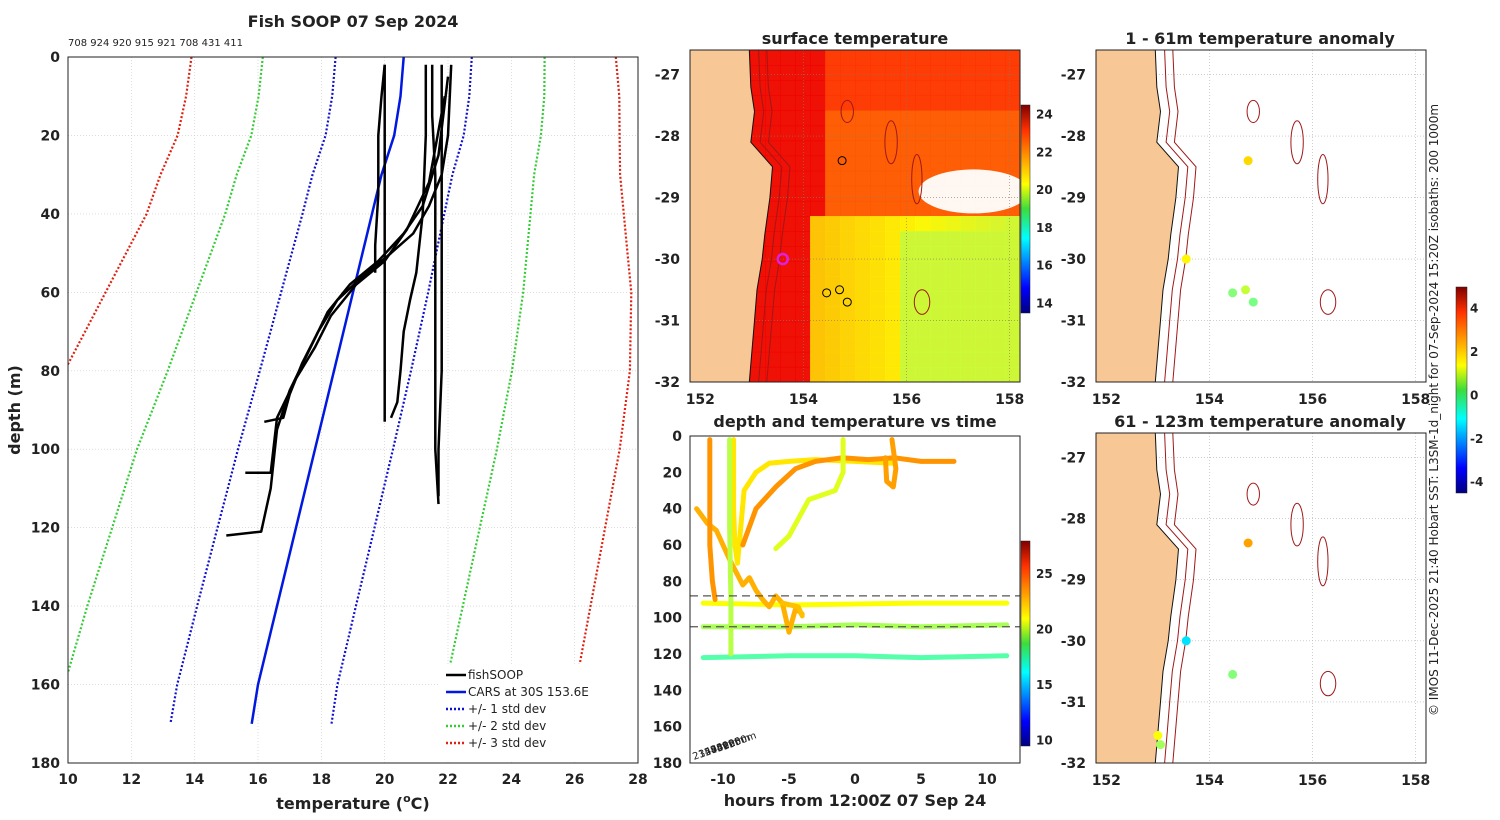  Describe the element at coordinates (1415, 781) in the screenshot. I see `map-x-tick: 158` at that location.